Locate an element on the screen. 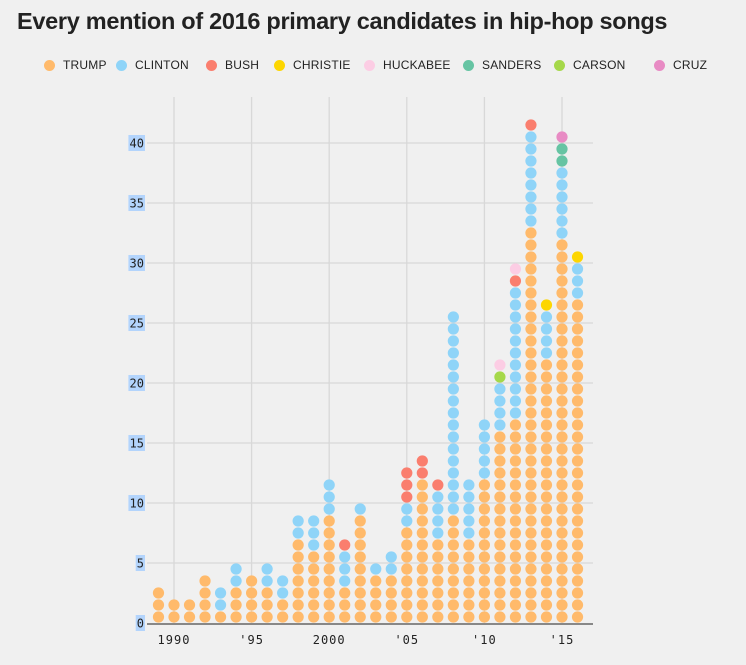 This screenshot has height=665, width=746. dot-trump-2004 is located at coordinates (391, 617).